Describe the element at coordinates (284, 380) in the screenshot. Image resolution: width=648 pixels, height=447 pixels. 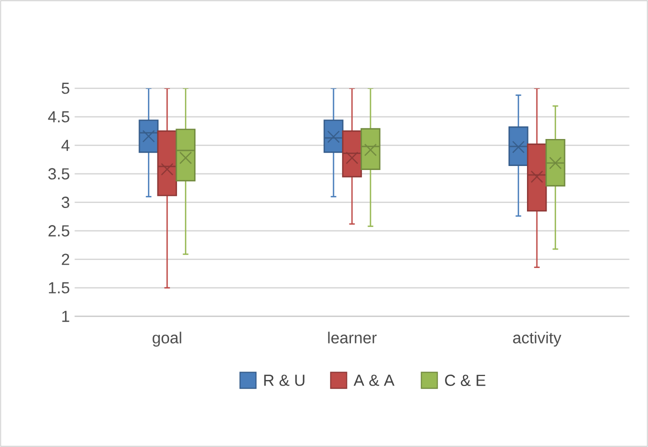
I see `legend-label: R & U` at that location.